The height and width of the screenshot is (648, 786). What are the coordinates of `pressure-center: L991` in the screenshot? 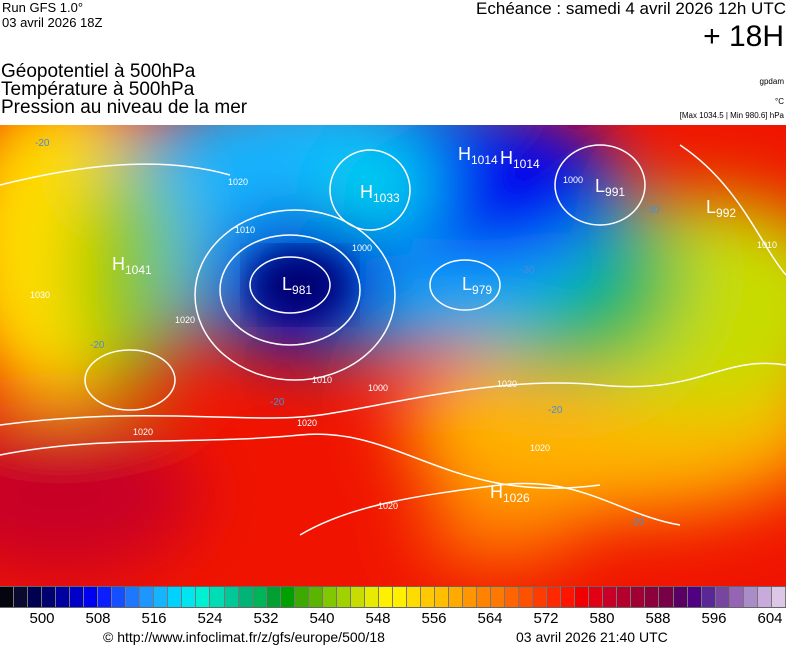 It's located at (610, 187).